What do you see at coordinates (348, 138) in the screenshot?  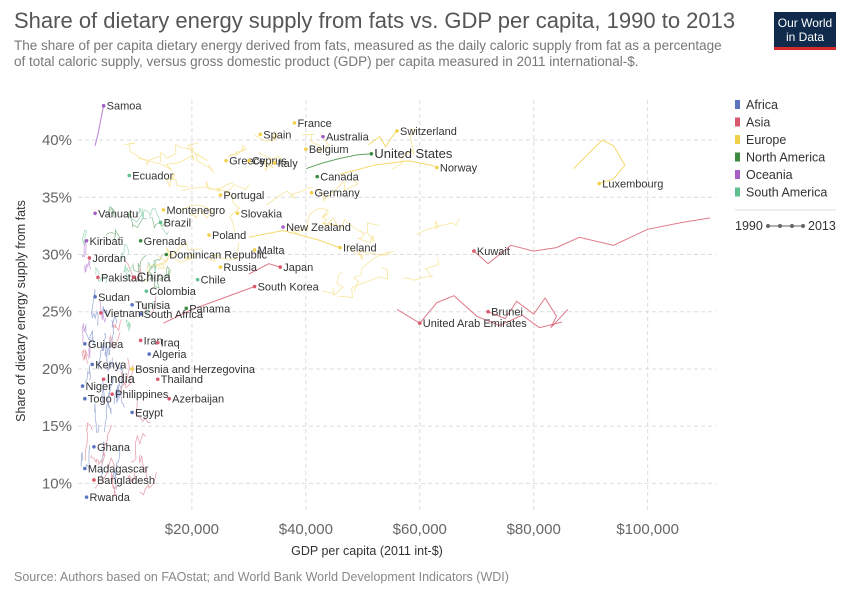 I see `country-label: Australia` at bounding box center [348, 138].